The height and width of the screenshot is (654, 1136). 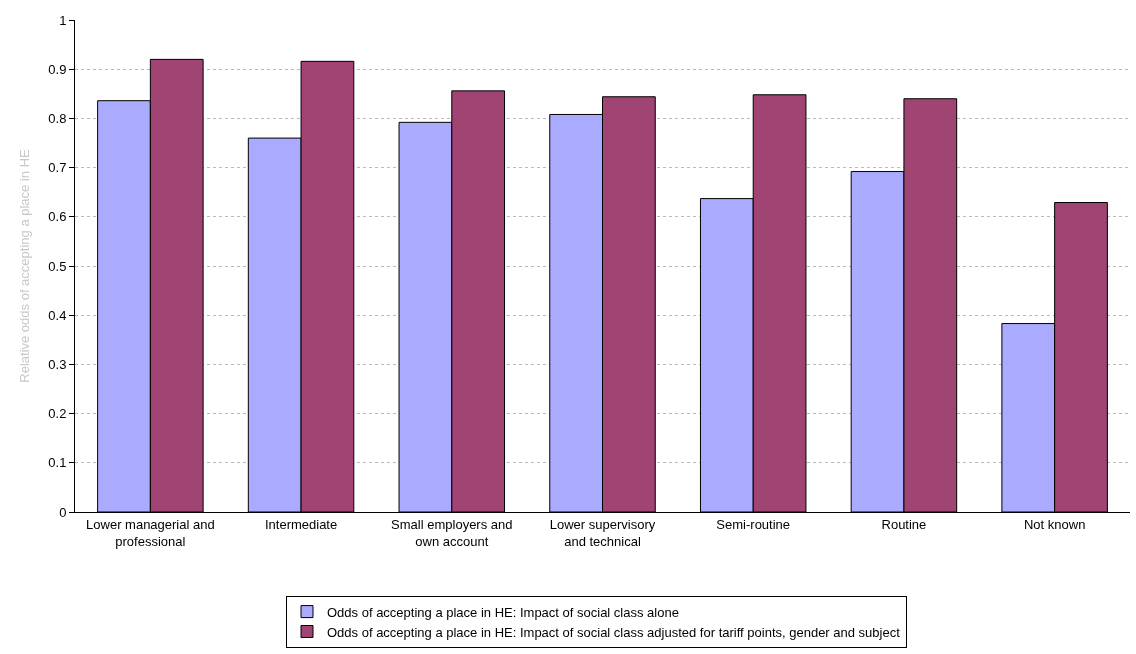 What do you see at coordinates (1054, 524) in the screenshot?
I see `x-tick-label: Not known` at bounding box center [1054, 524].